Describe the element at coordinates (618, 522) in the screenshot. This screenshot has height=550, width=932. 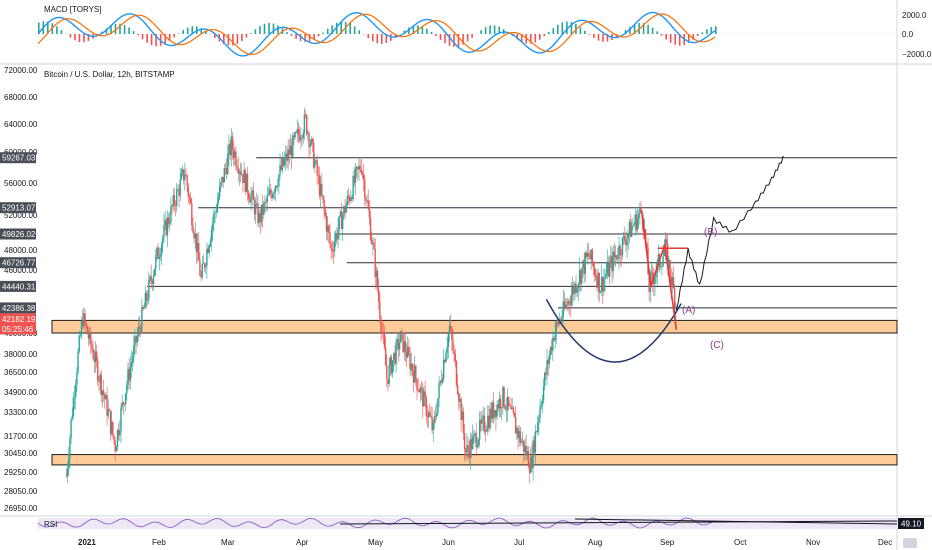
I see `rsi-trendline` at that location.